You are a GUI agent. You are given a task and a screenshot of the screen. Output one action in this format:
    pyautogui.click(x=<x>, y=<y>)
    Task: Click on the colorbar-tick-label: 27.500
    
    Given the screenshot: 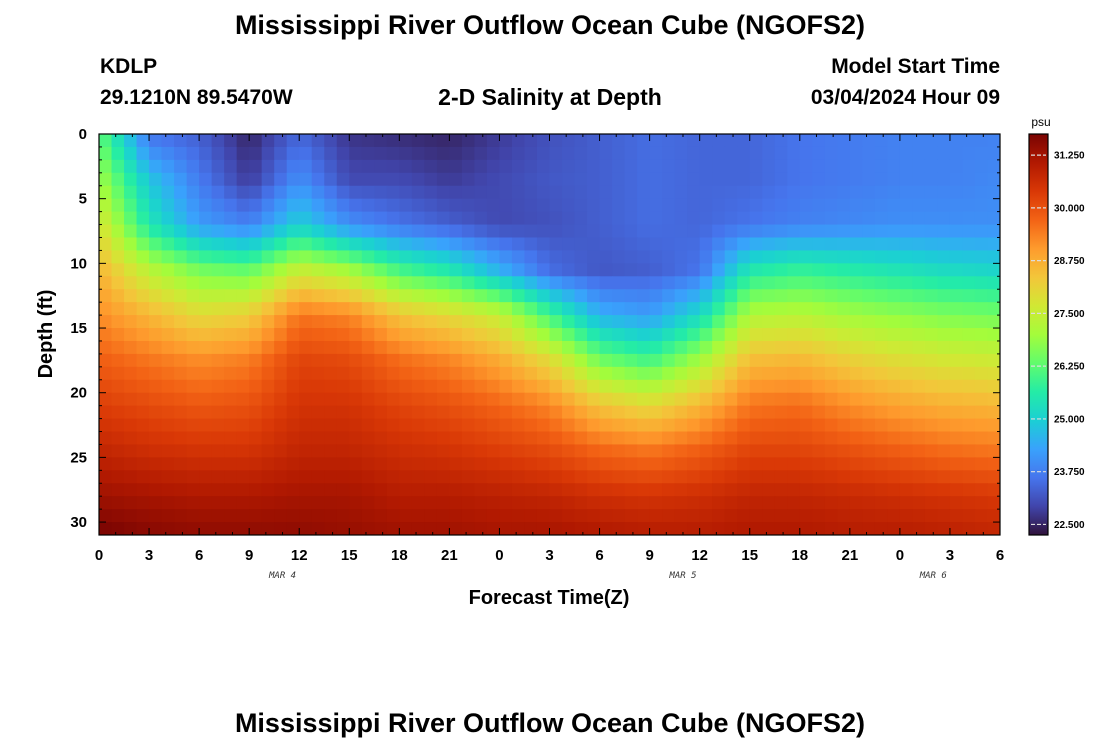 What is the action you would take?
    pyautogui.click(x=1069, y=314)
    